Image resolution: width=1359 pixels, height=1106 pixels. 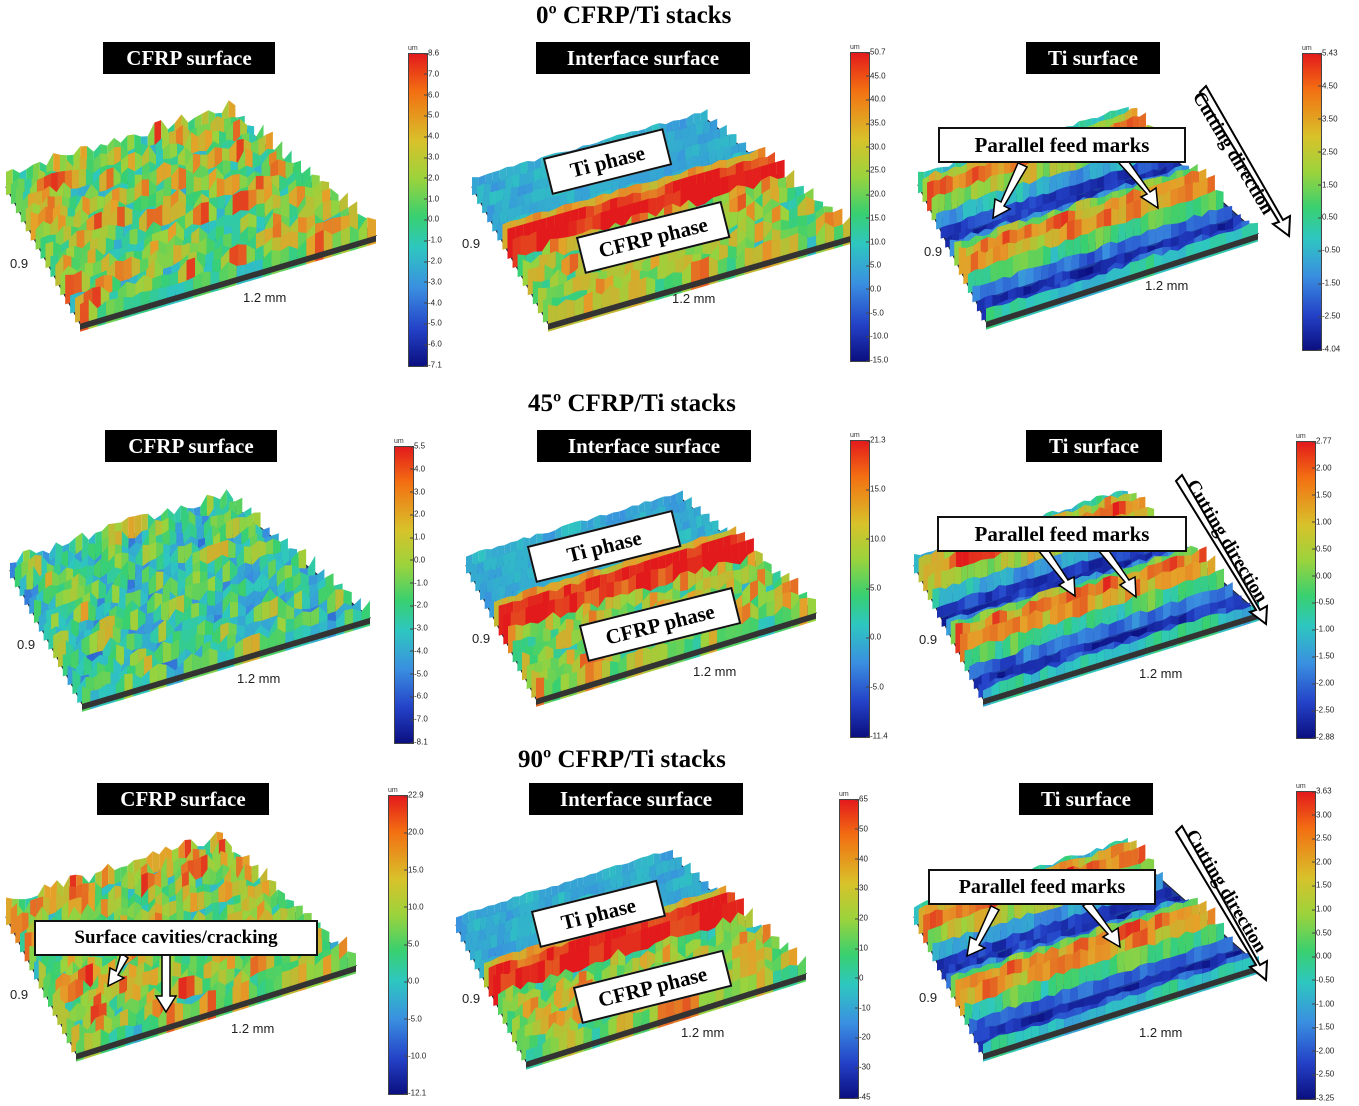 What do you see at coordinates (431, 157) in the screenshot?
I see `colorbar-tick-label: 3.0` at bounding box center [431, 157].